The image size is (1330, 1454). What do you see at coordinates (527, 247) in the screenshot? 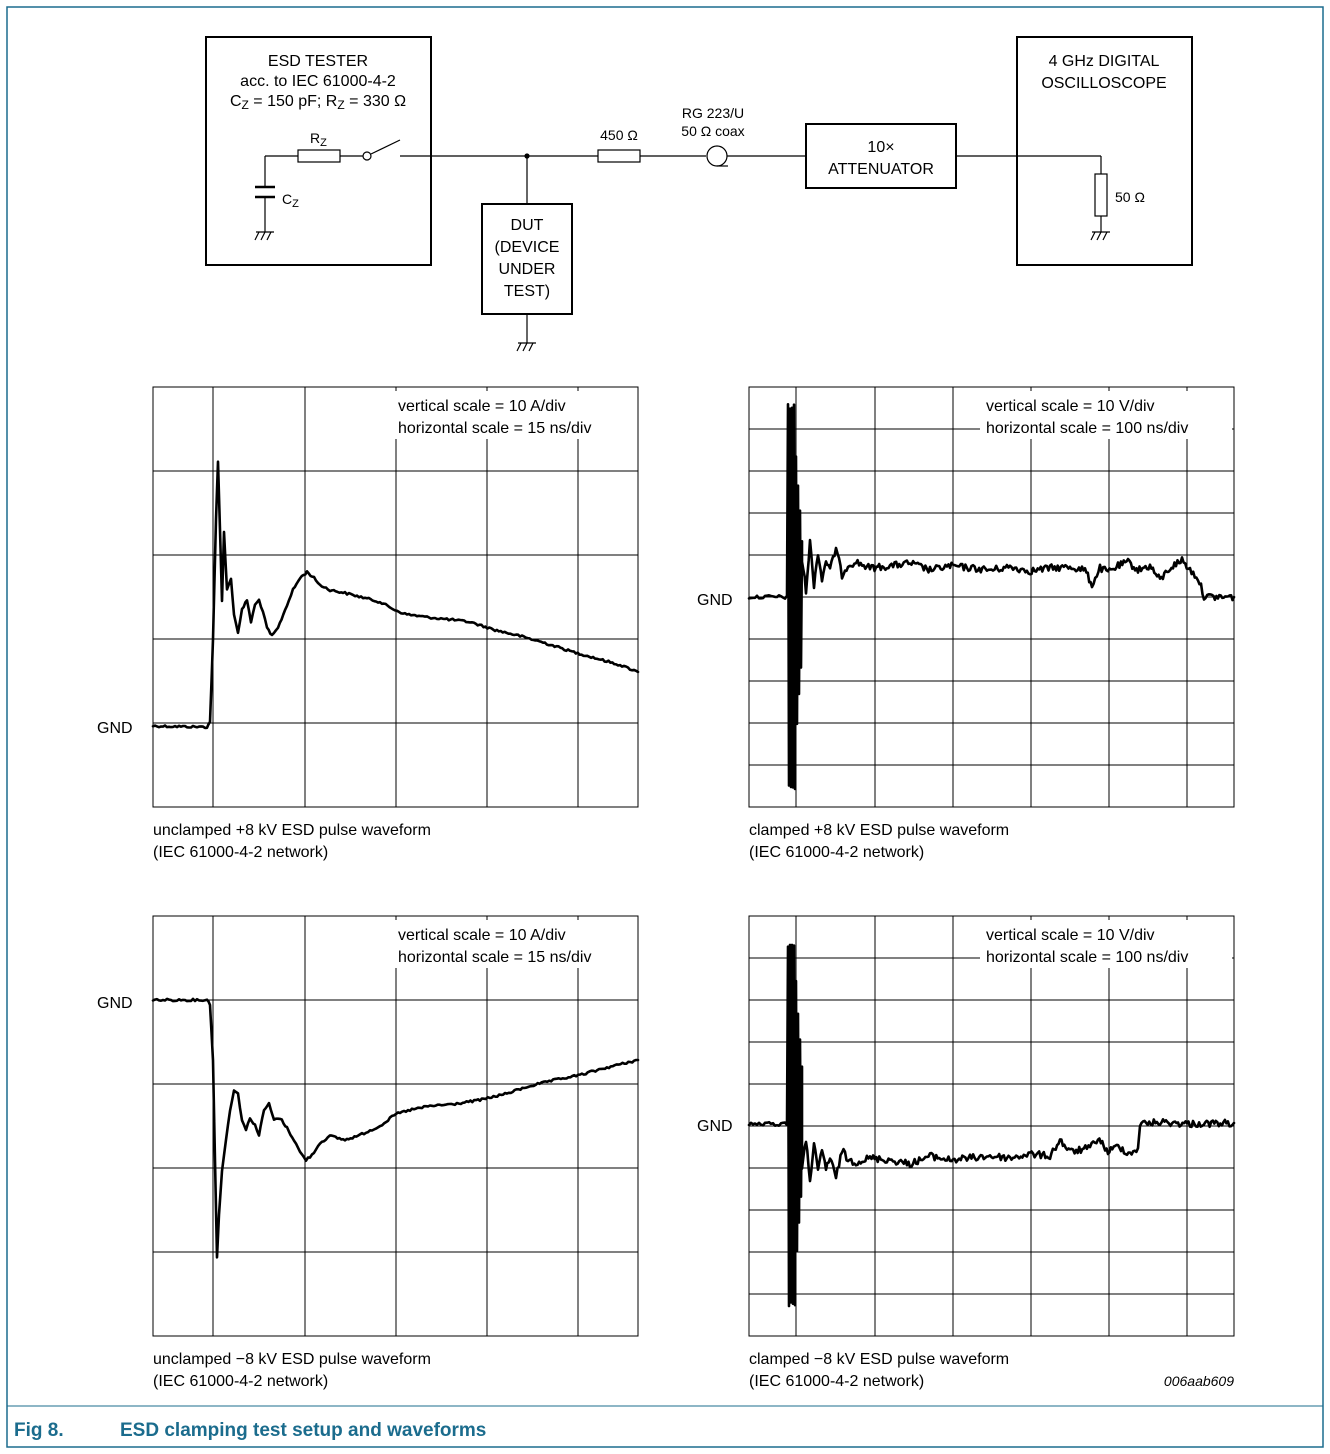
I see `dut-label-line2: (DEVICE` at bounding box center [527, 247].